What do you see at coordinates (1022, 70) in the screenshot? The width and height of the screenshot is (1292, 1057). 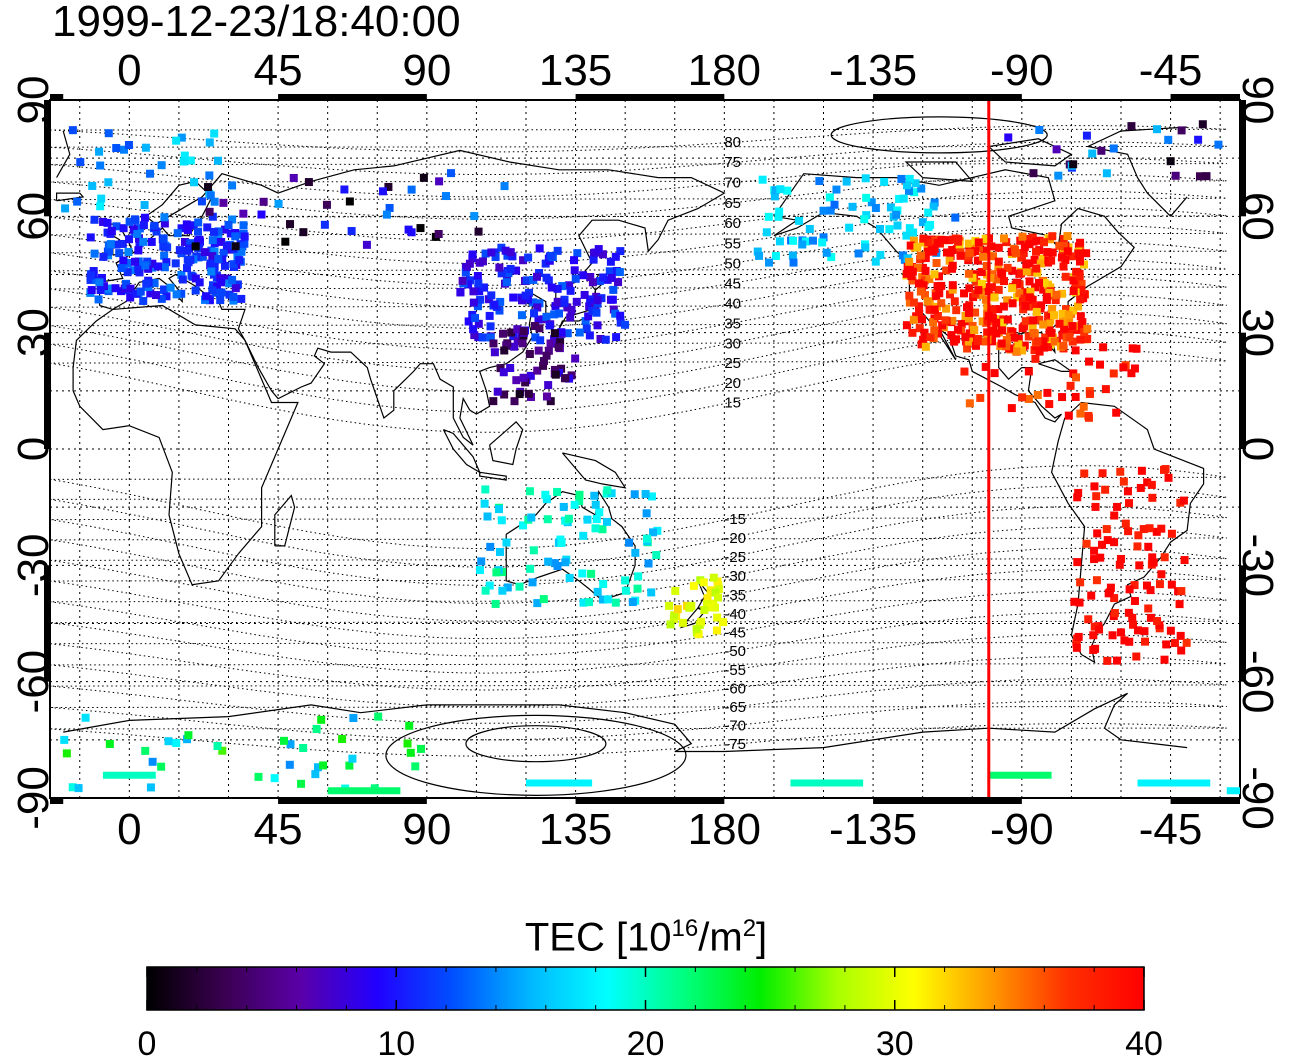 I see `lon-tick-label-top: -90` at bounding box center [1022, 70].